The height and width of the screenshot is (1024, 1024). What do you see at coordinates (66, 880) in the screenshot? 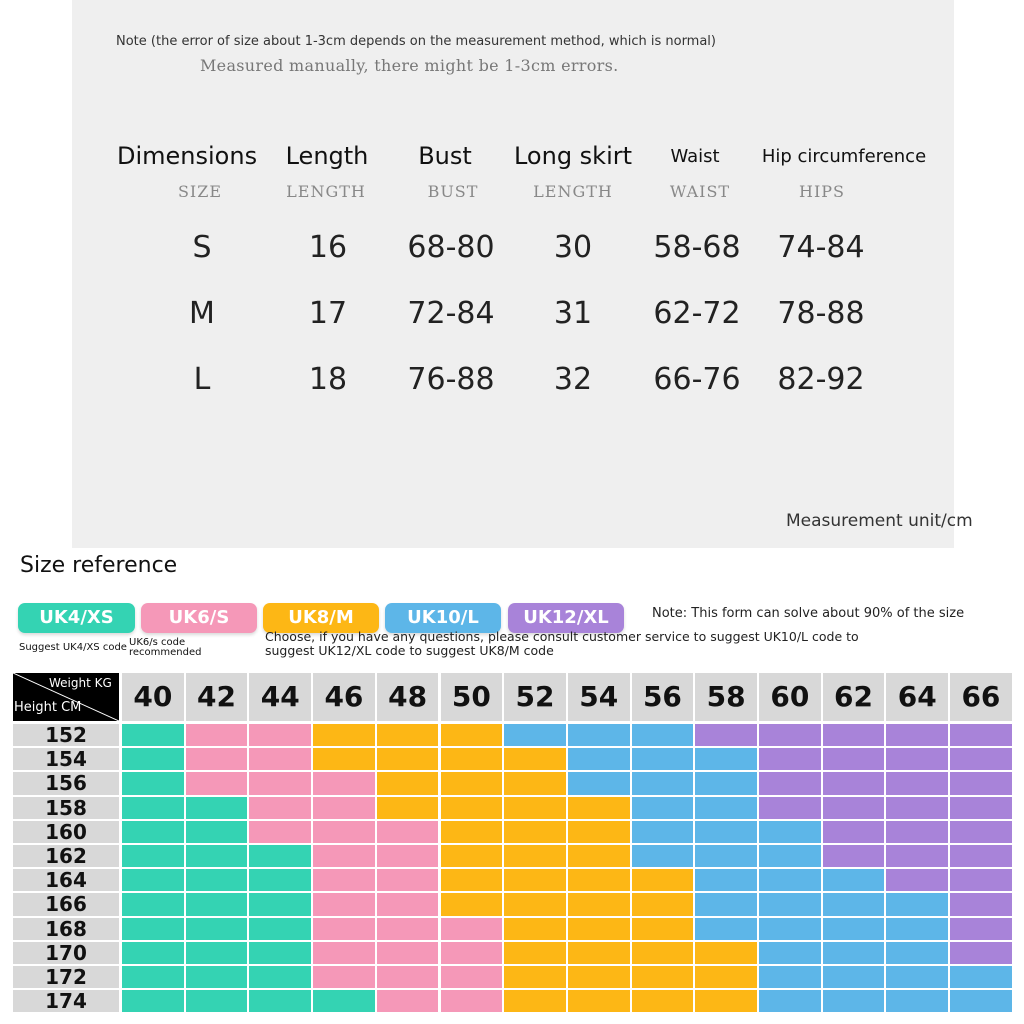
I see `height-header: 164` at bounding box center [66, 880].